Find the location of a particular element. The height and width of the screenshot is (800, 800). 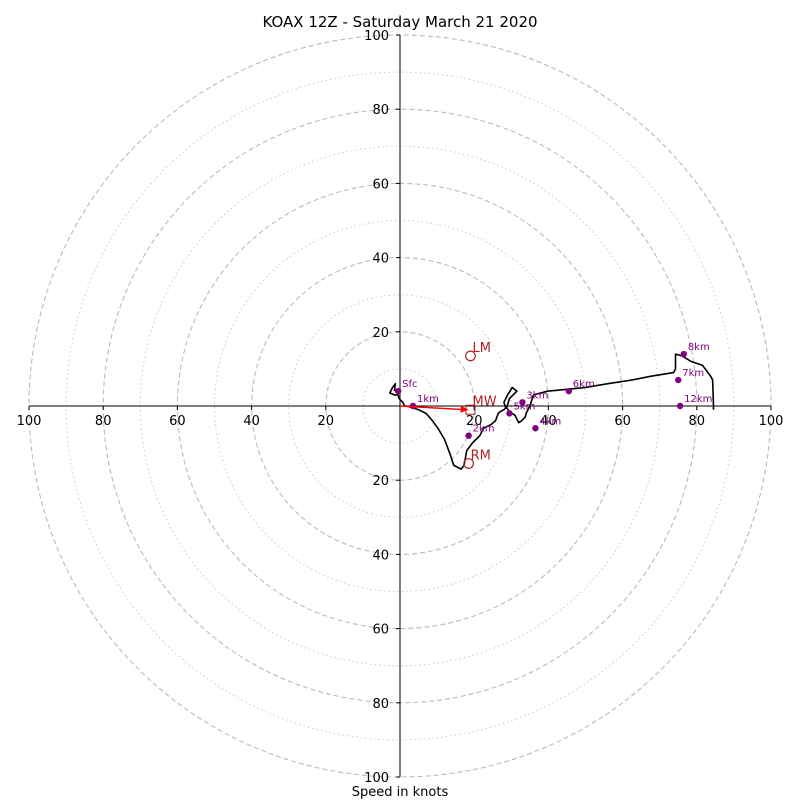

mean-wind-arrow-shaft is located at coordinates (432, 408).